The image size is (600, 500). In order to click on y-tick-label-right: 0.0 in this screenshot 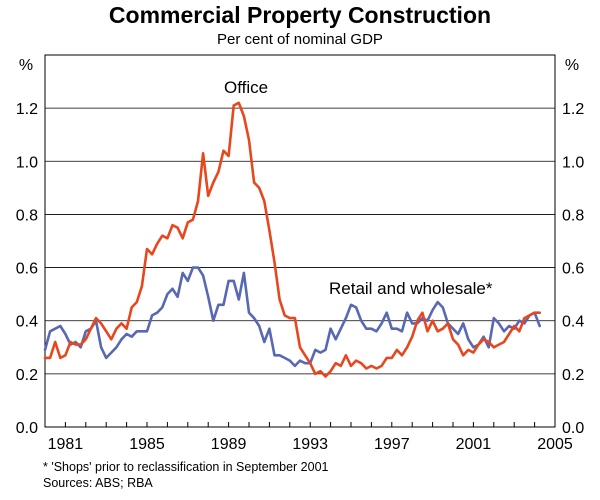, I will do `click(573, 428)`.